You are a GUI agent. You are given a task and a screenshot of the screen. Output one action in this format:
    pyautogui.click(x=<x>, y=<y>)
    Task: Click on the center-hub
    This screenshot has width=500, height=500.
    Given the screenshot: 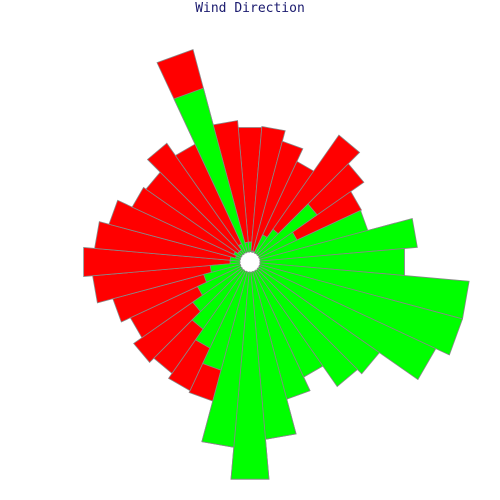 What is the action you would take?
    pyautogui.click(x=250, y=262)
    